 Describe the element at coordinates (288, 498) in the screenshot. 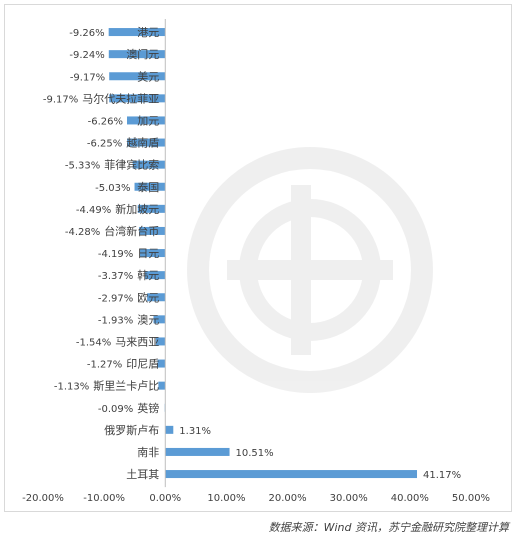

I see `x-tick-label-4: 20.00%` at that location.